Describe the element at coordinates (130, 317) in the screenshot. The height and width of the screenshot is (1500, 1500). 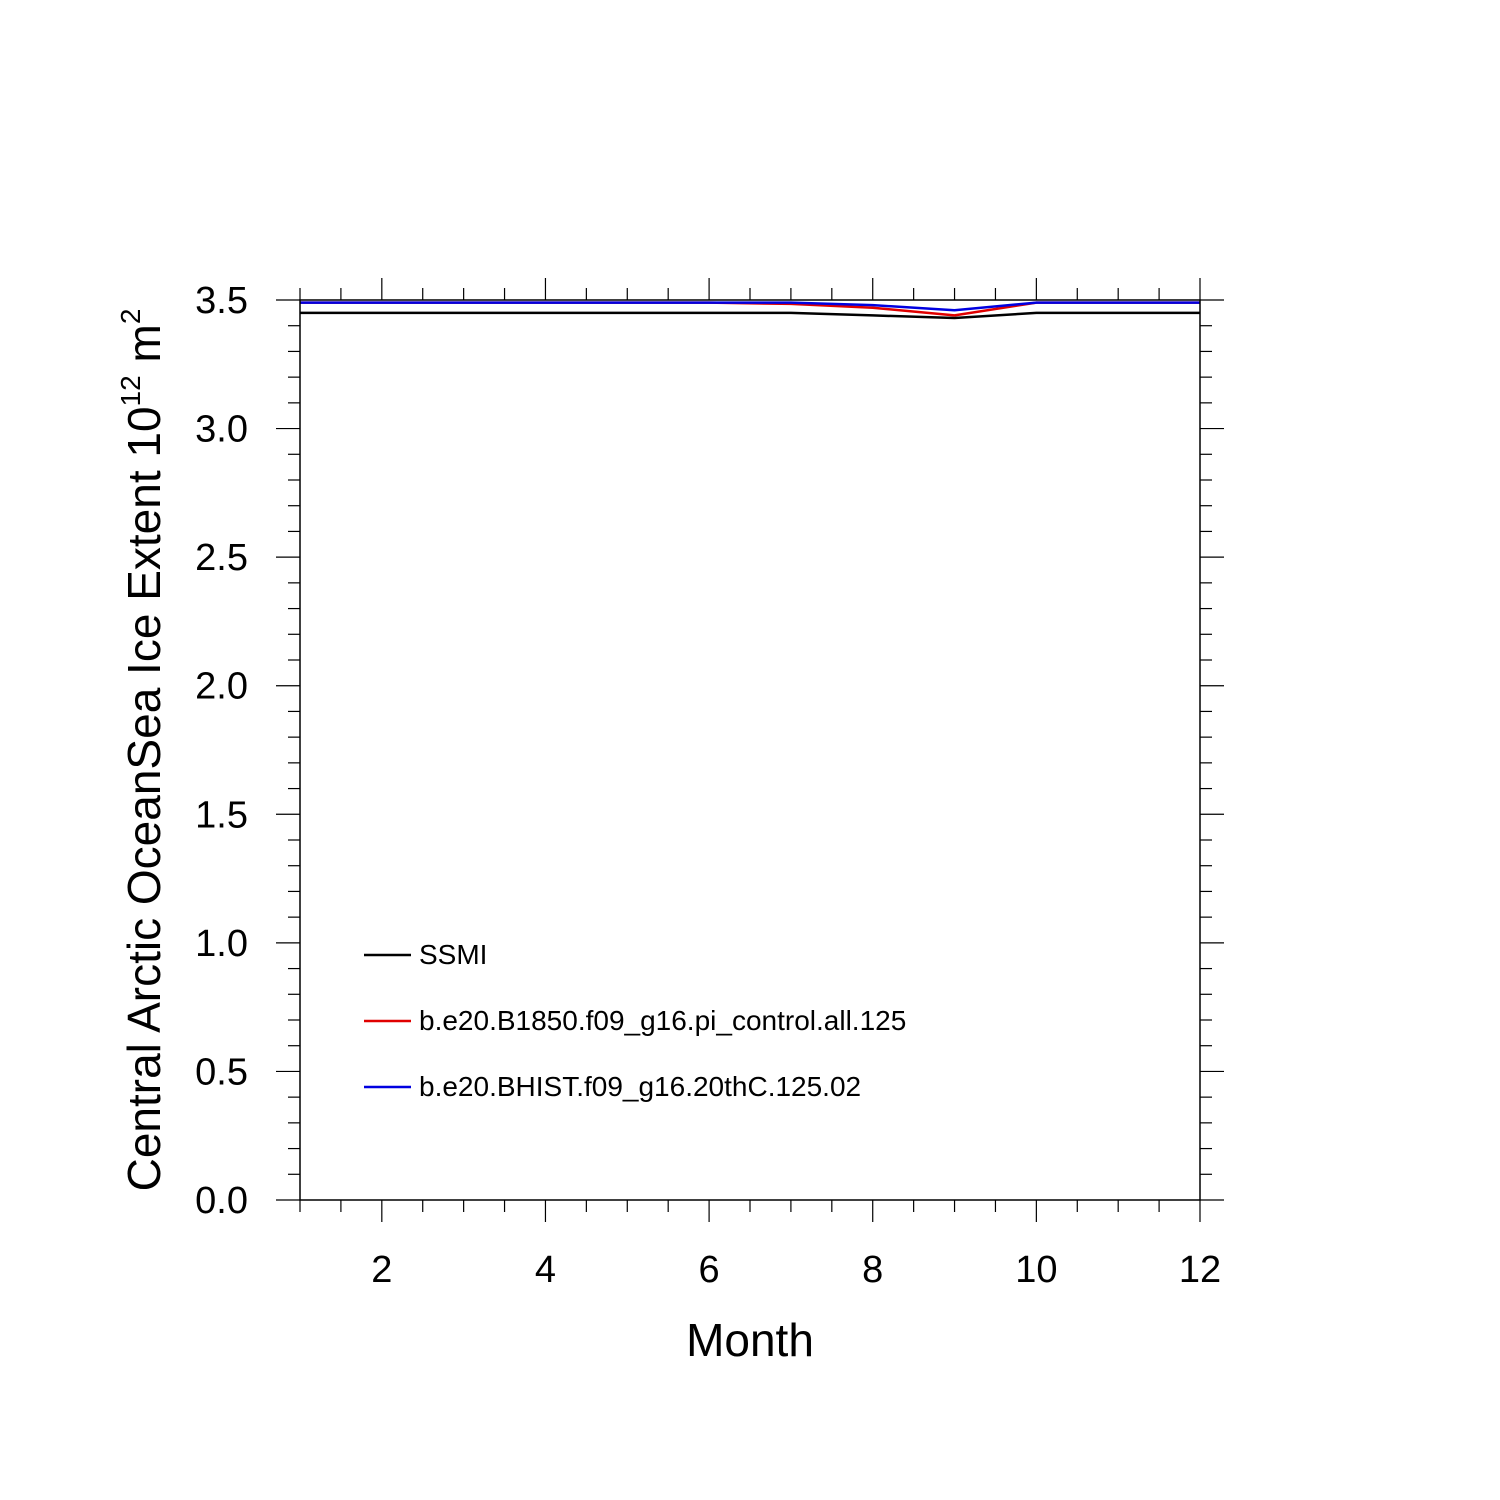
I see `y-axis-label-exponent-2: 2` at that location.